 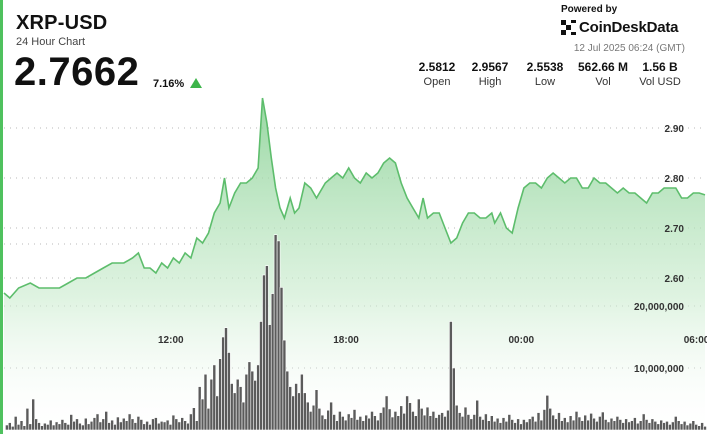 What do you see at coordinates (545, 67) in the screenshot?
I see `stat-low-value: 2.5538` at bounding box center [545, 67].